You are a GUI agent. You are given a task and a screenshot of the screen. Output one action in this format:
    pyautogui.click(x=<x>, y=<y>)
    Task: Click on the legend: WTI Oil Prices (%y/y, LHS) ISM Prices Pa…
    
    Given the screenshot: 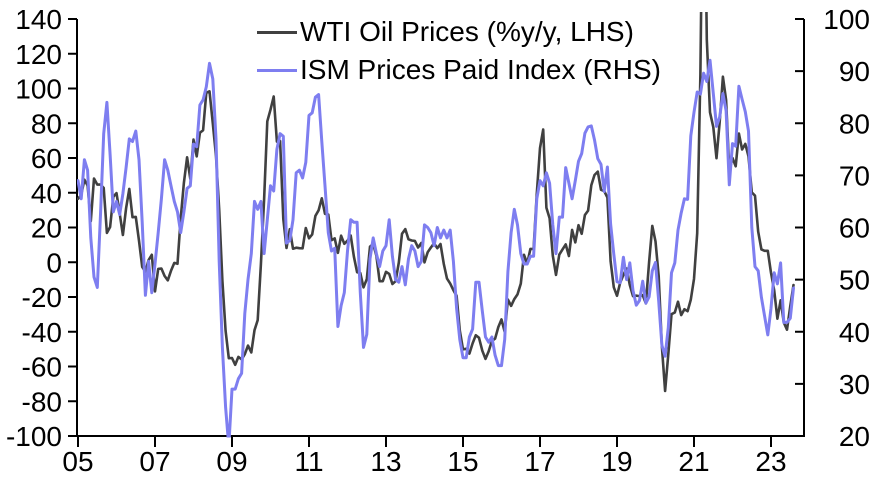 What is the action you would take?
    pyautogui.click(x=459, y=51)
    